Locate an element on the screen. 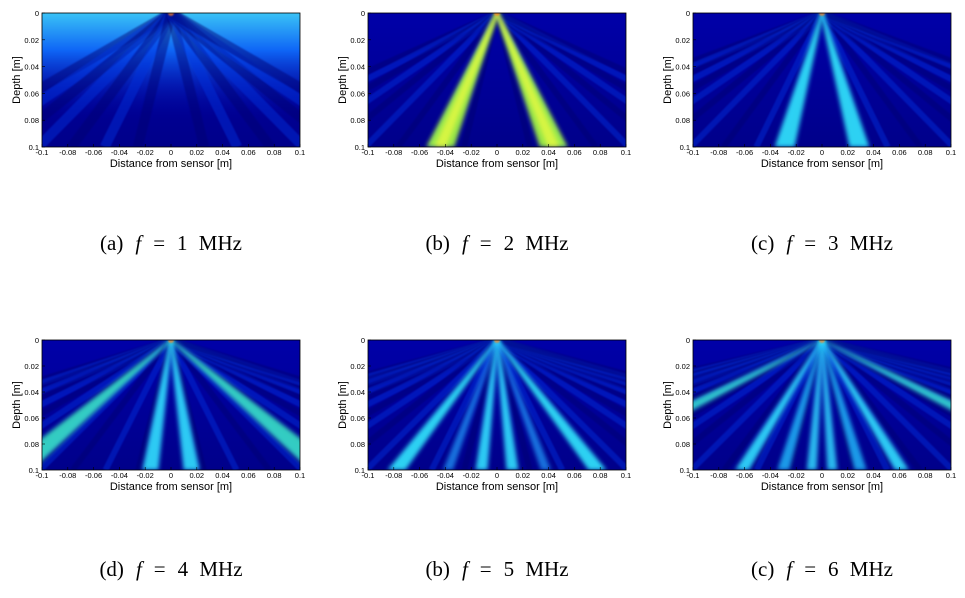 Image resolution: width=965 pixels, height=598 pixels. x-tick-label: 0.06 is located at coordinates (248, 475).